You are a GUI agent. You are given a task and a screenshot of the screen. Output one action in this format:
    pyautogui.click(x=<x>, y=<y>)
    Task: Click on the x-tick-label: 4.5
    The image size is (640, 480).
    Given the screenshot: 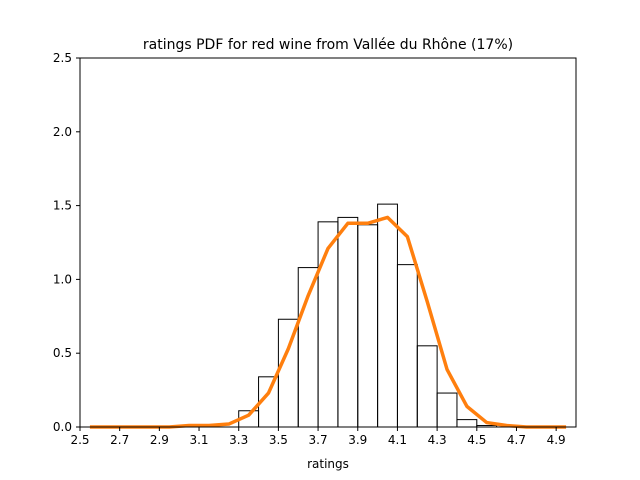 What is the action you would take?
    pyautogui.click(x=476, y=440)
    